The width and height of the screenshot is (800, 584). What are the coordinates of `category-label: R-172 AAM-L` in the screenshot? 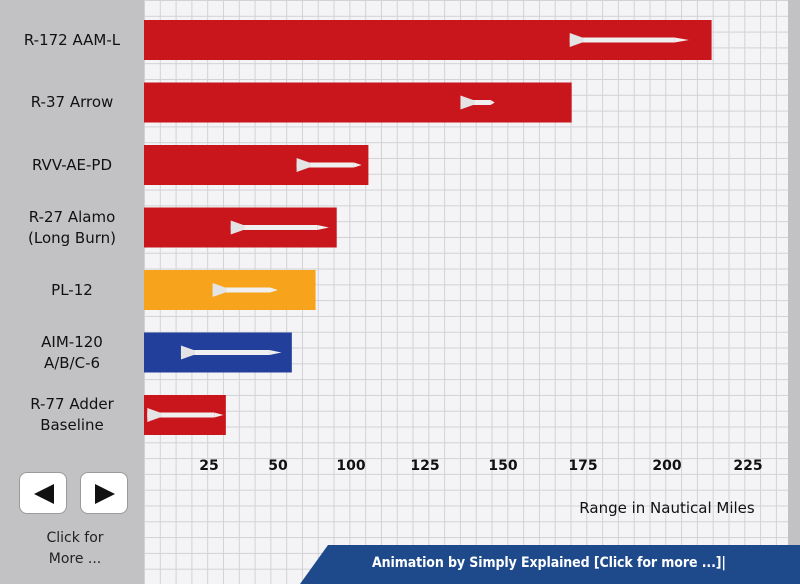 It's located at (72, 39).